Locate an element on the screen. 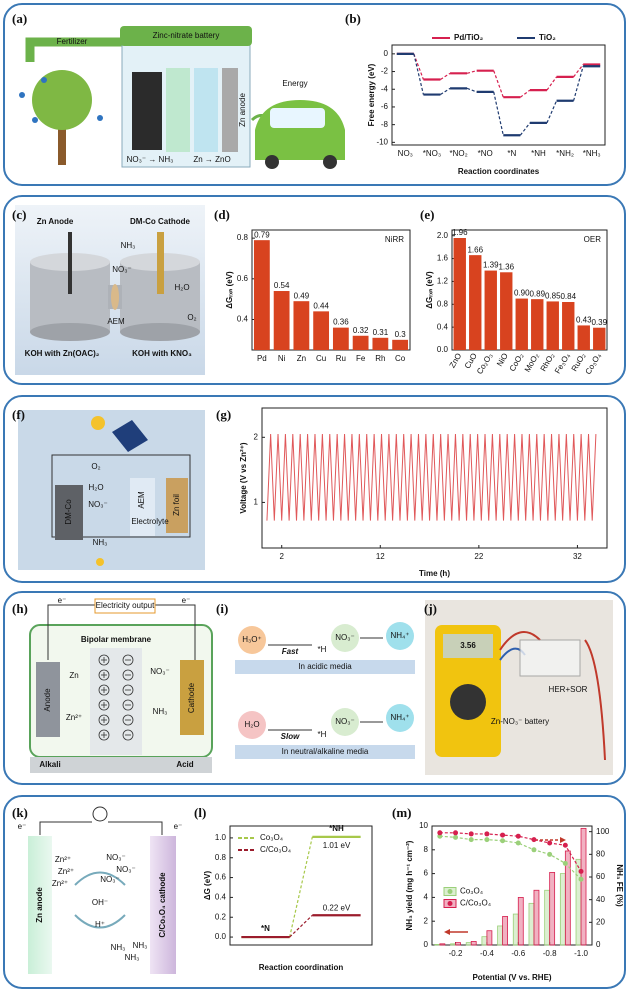 The height and width of the screenshot is (992, 629). y-tick-label: 1.6 is located at coordinates (443, 258).